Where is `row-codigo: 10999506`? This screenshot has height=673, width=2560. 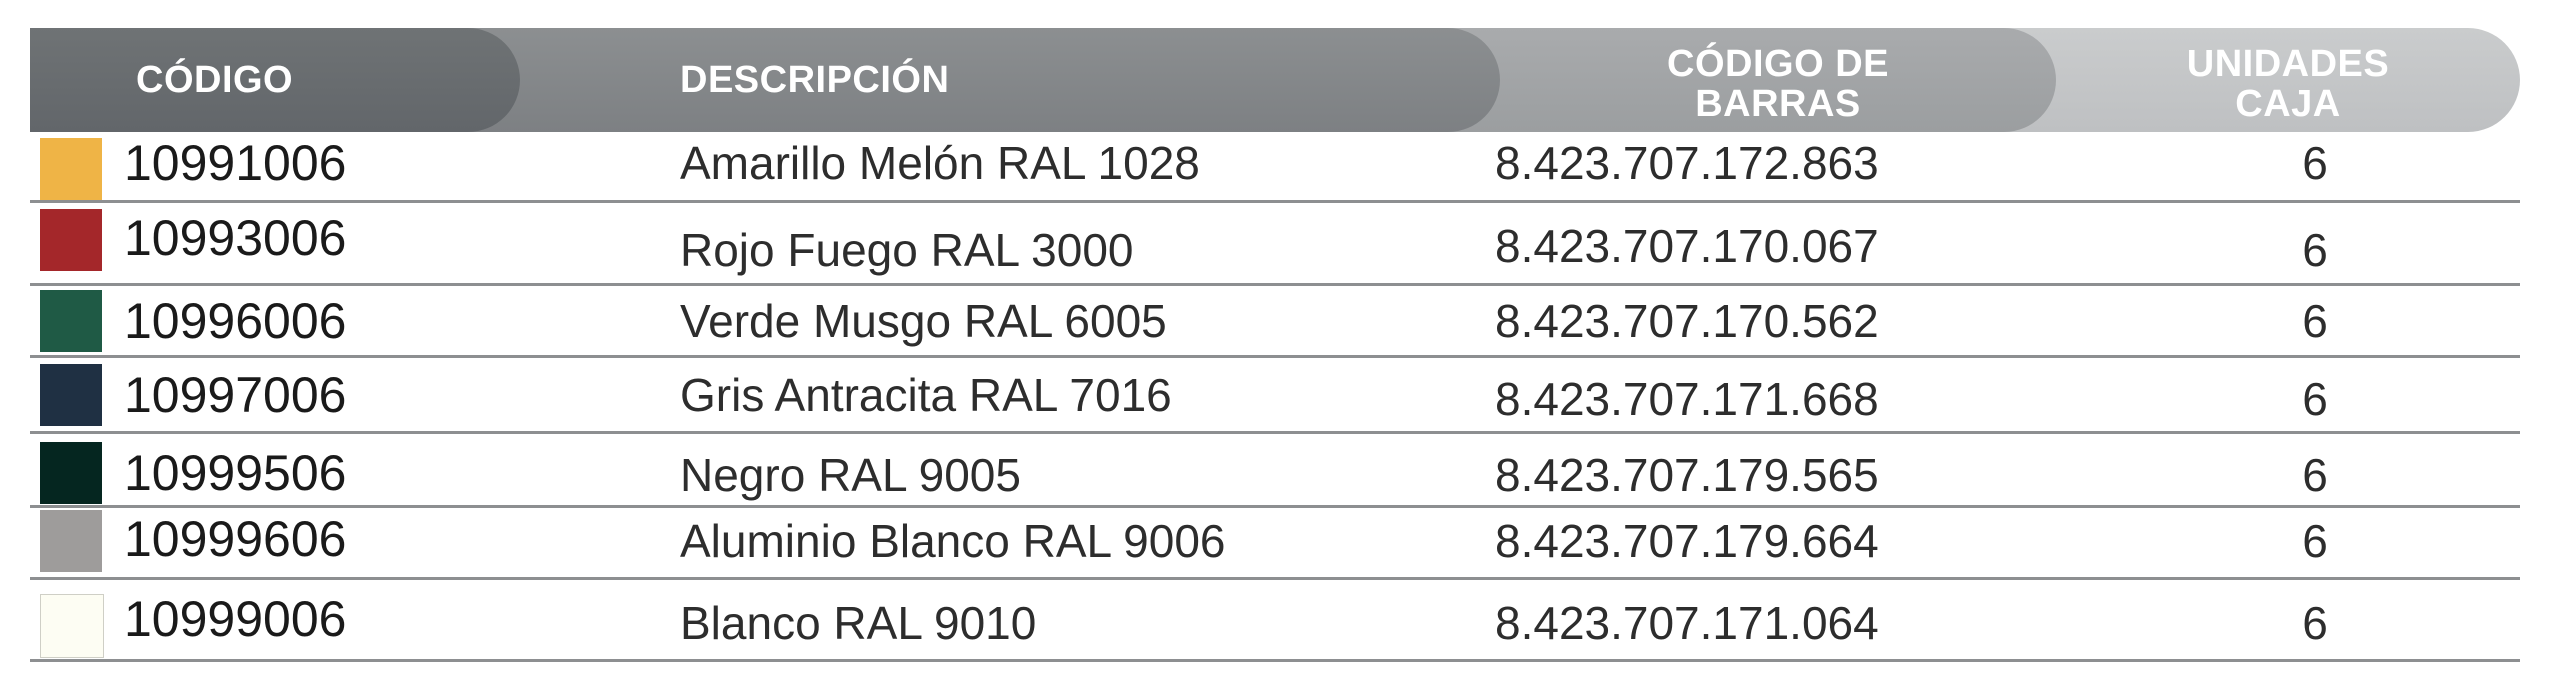
row-codigo: 10999506 is located at coordinates (235, 473).